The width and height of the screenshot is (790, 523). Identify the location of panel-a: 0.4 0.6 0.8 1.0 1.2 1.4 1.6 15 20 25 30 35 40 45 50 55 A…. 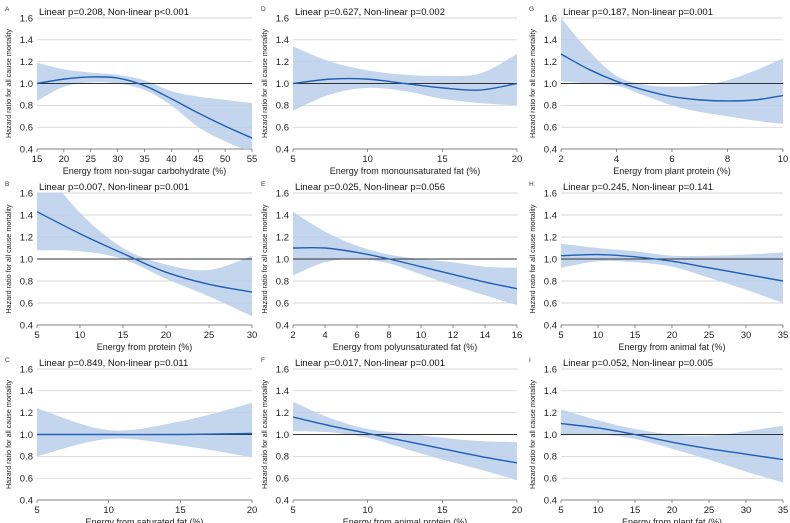
(130, 91).